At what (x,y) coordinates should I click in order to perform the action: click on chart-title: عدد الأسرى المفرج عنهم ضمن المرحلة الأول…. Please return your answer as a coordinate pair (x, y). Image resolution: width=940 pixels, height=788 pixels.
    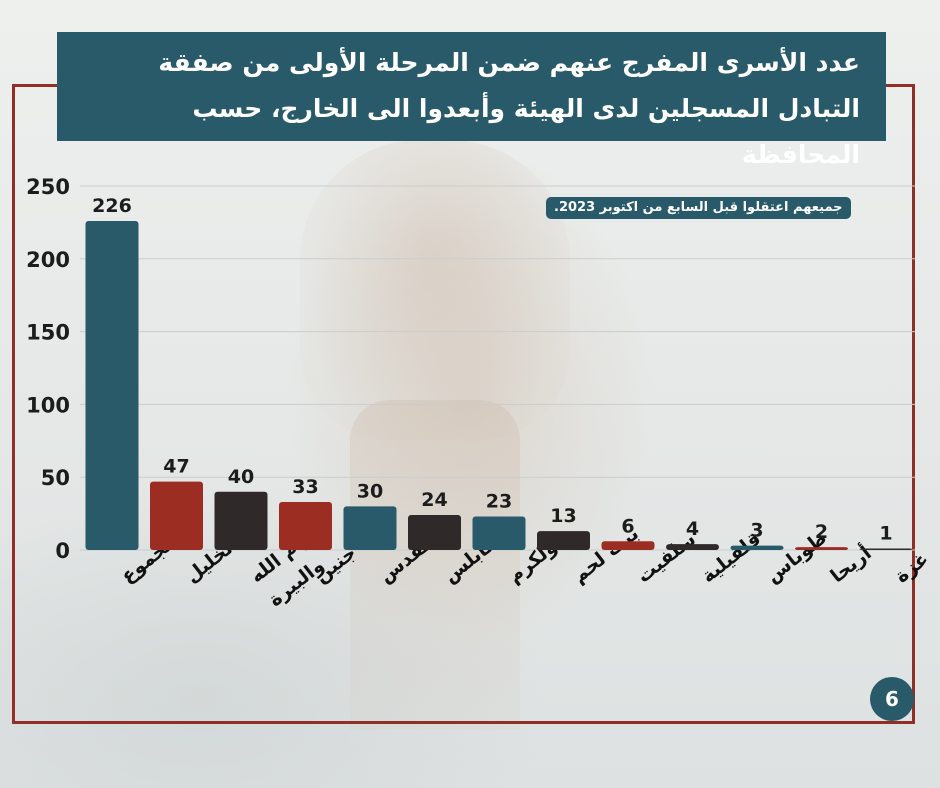
    Looking at the image, I should click on (509, 108).